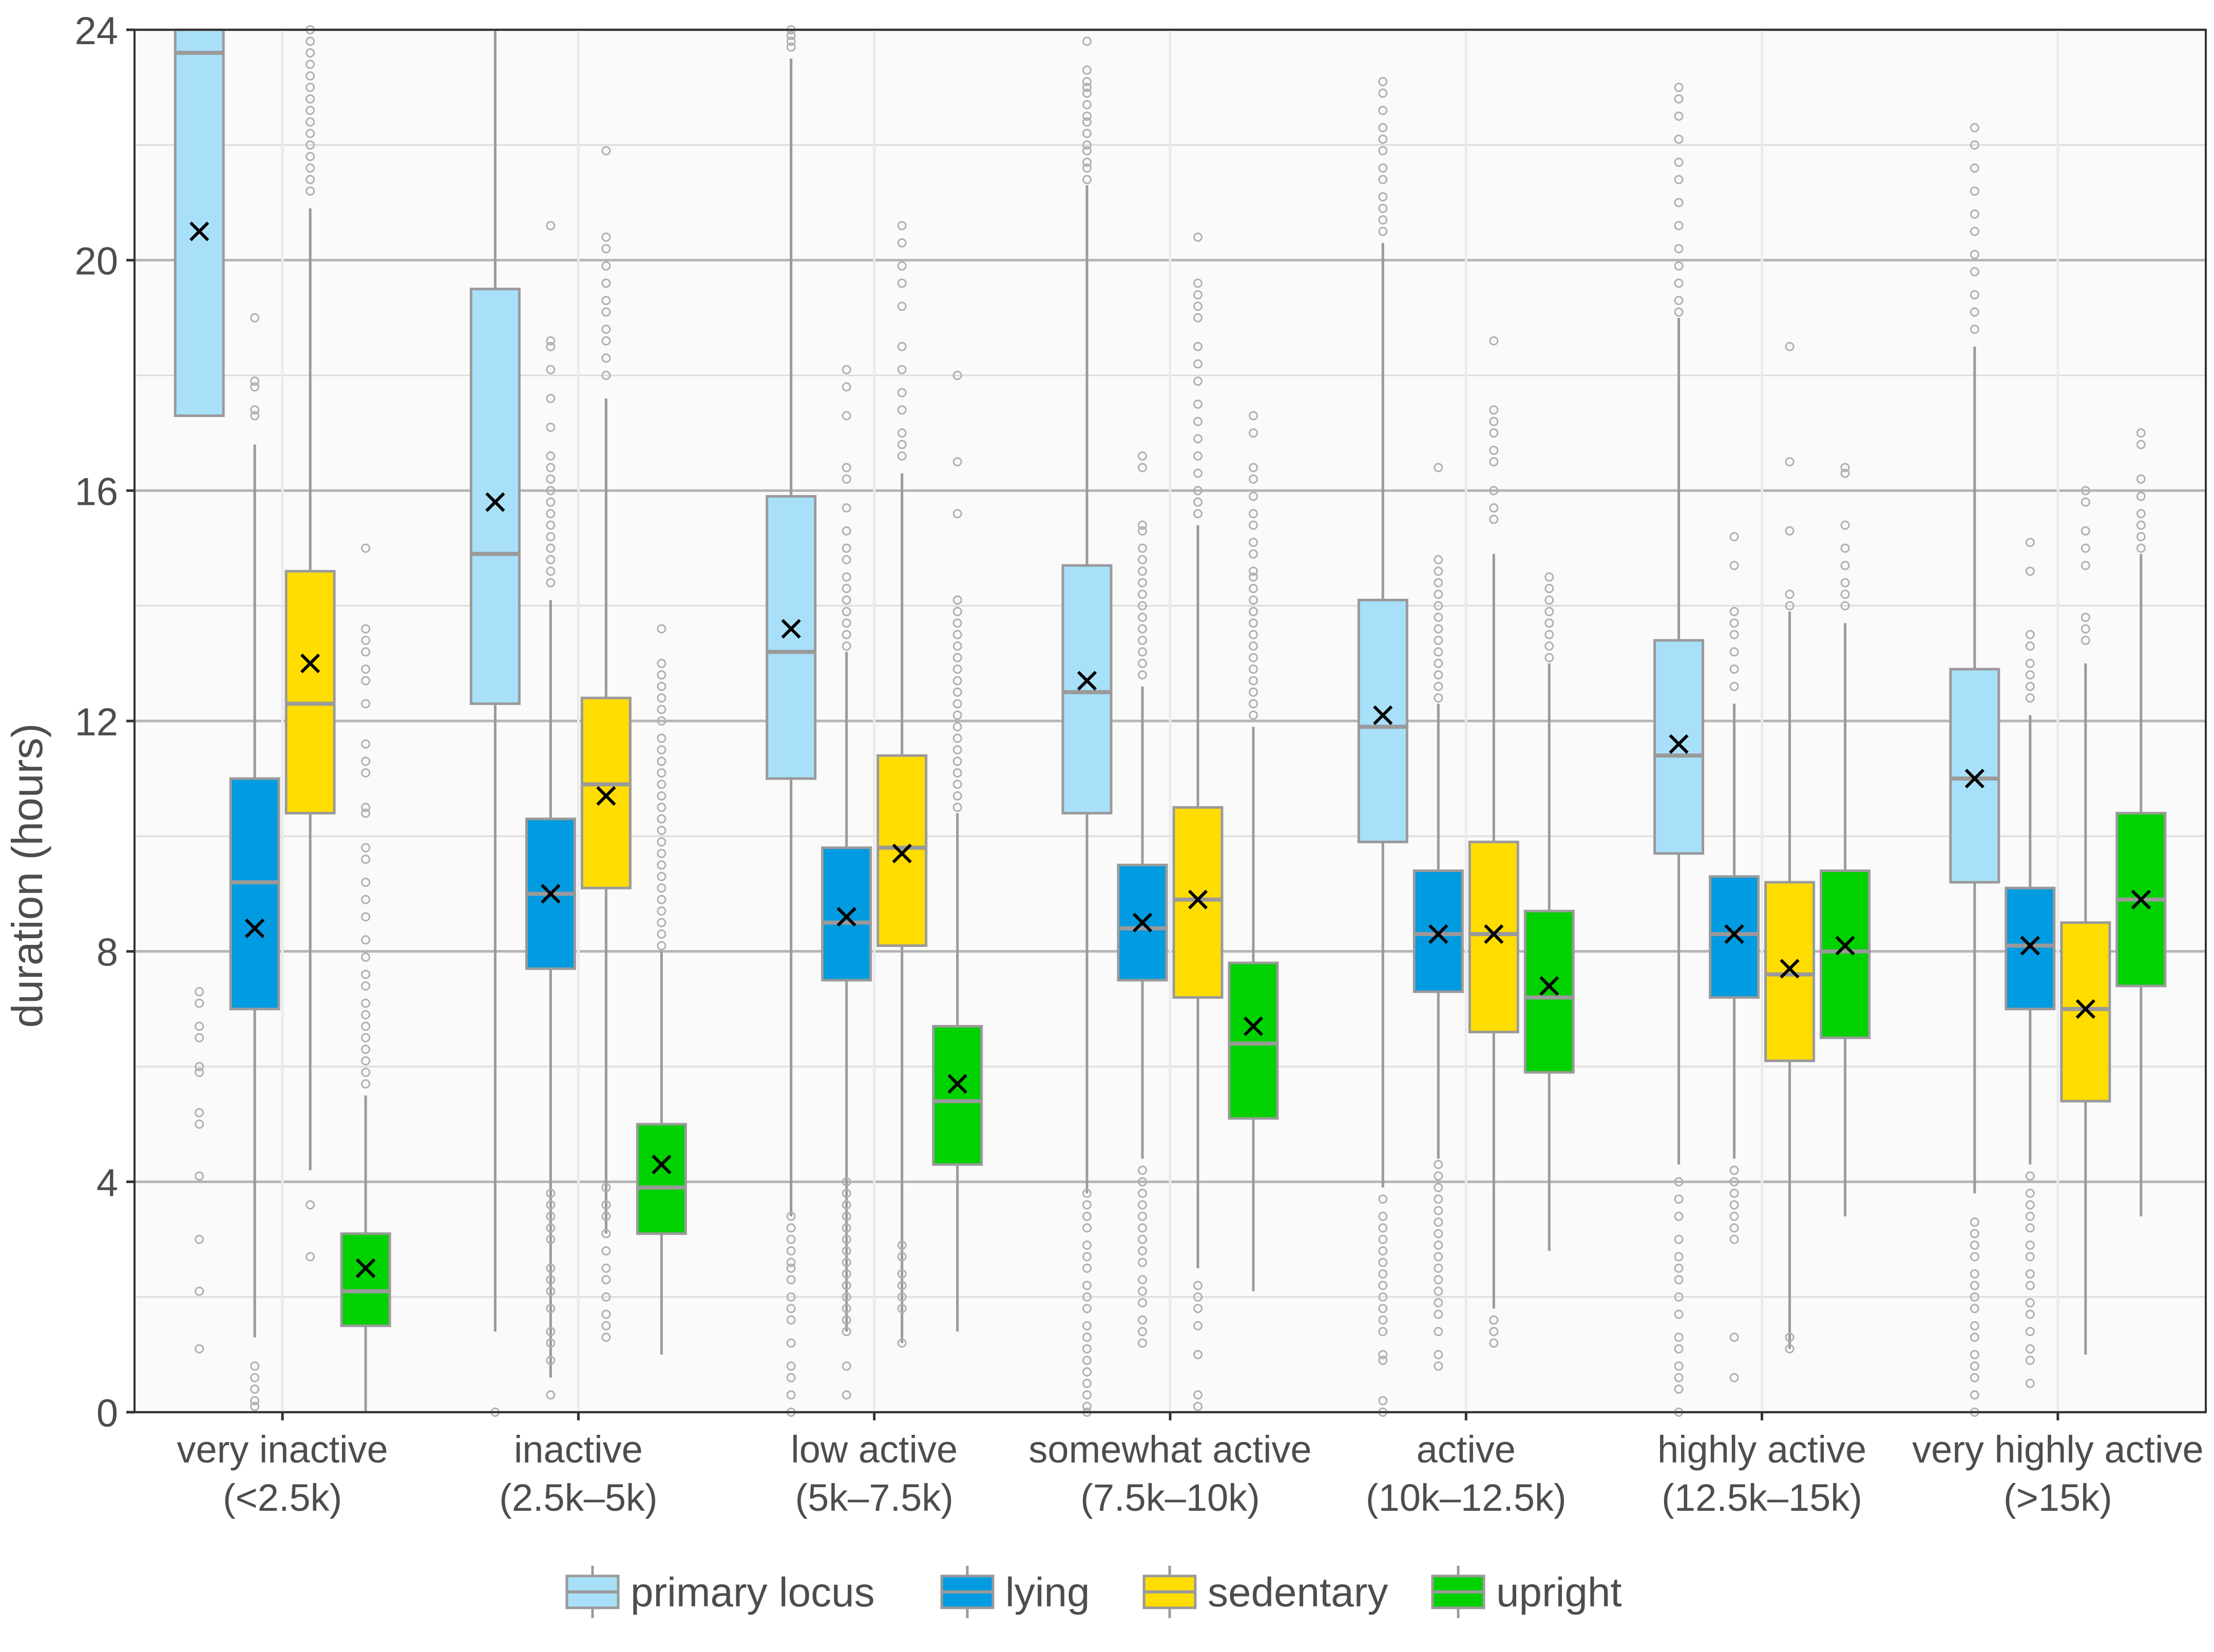  What do you see at coordinates (96, 492) in the screenshot?
I see `y-tick-label: 16` at bounding box center [96, 492].